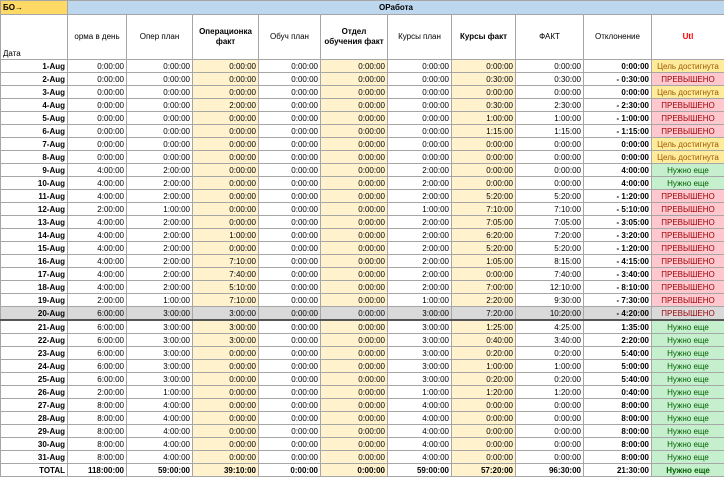 Image resolution: width=724 pixels, height=494 pixels. I want to click on date-cell: 7-Aug, so click(34, 144).